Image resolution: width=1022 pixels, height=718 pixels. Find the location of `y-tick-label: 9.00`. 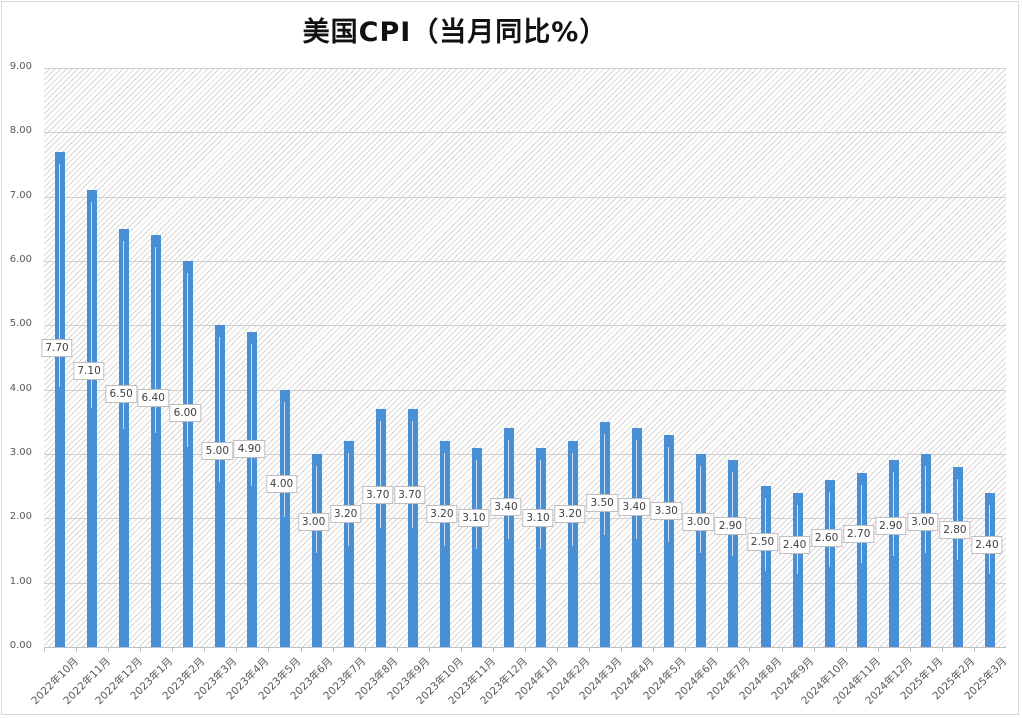

y-tick-label: 9.00 is located at coordinates (20, 66).